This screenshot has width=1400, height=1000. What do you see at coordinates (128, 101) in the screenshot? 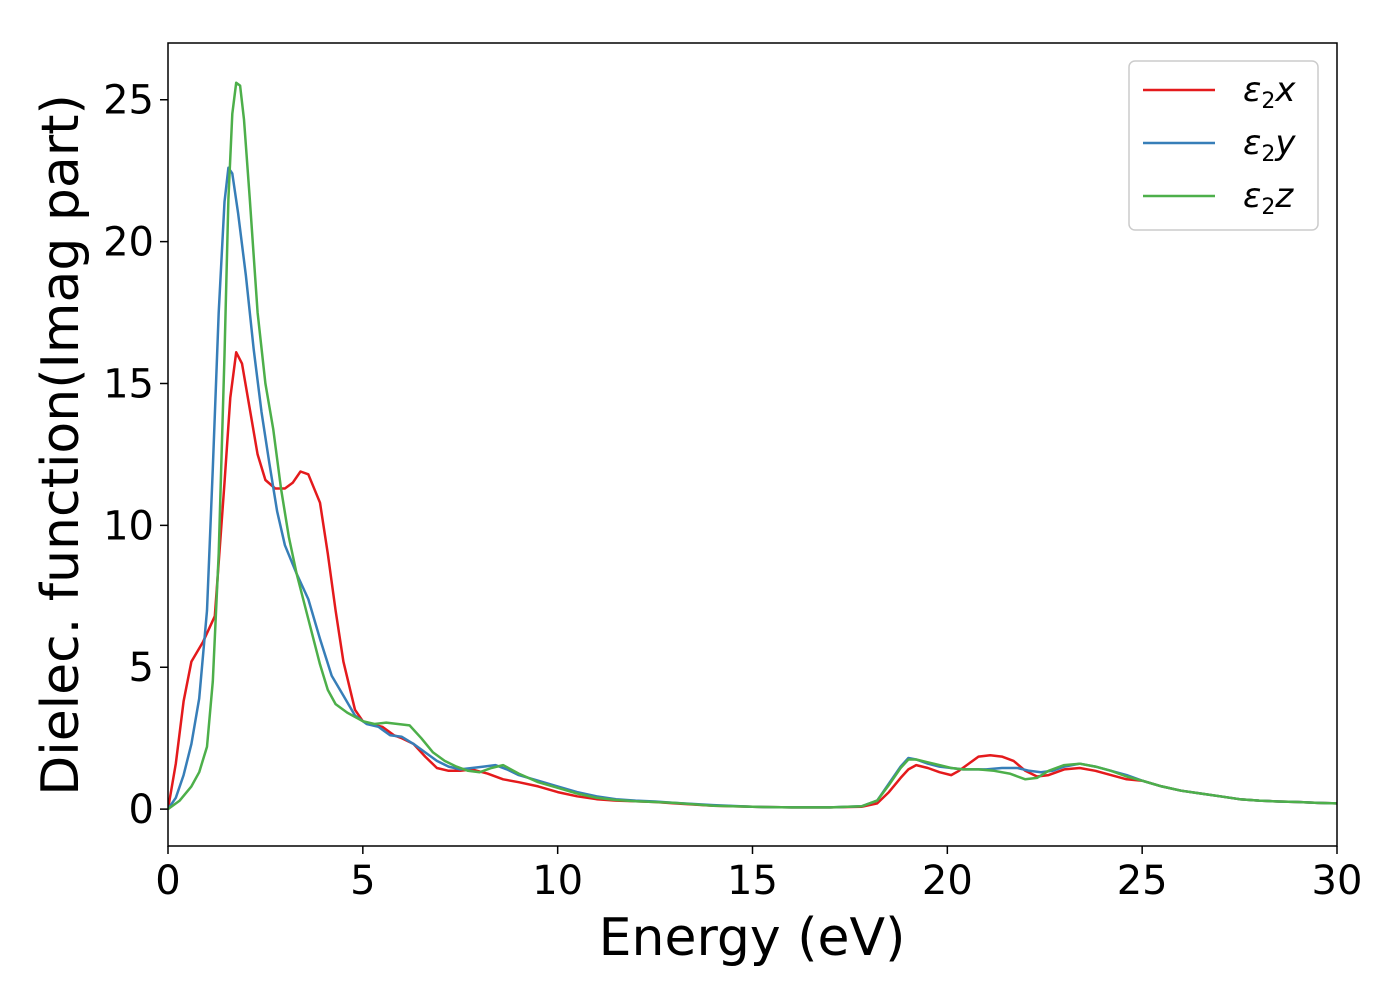
I see `y-tick-label: 25` at bounding box center [128, 101].